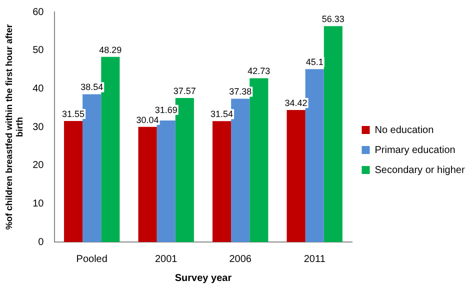  Describe the element at coordinates (38, 88) in the screenshot. I see `y-tick-label: 40` at that location.